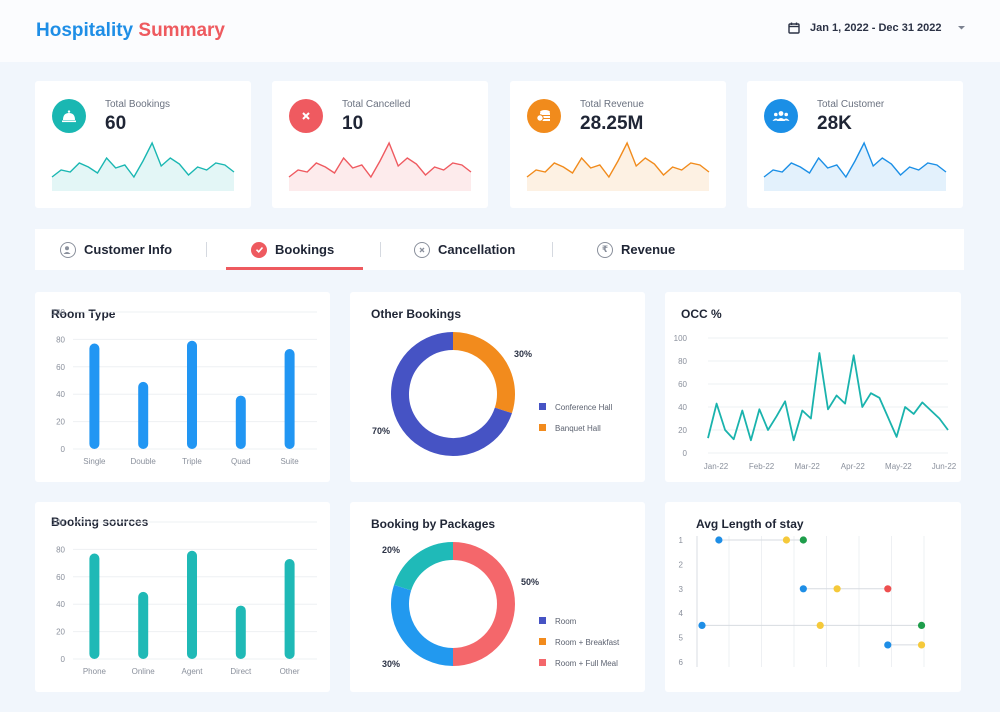 This screenshot has width=1000, height=712. I want to click on booking-source-bar-online, so click(143, 625).